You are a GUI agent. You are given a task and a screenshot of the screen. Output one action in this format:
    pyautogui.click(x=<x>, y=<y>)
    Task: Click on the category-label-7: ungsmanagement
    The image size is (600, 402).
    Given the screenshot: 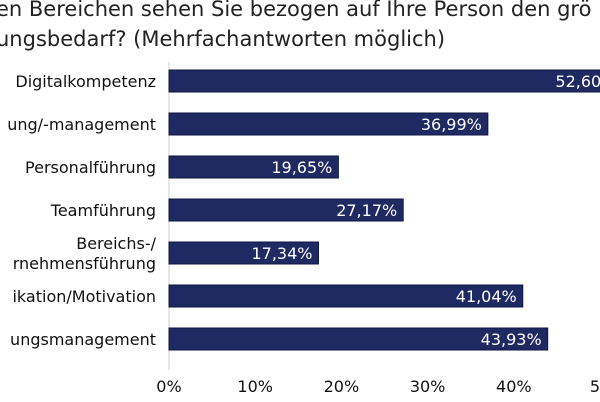 What is the action you would take?
    pyautogui.click(x=83, y=339)
    